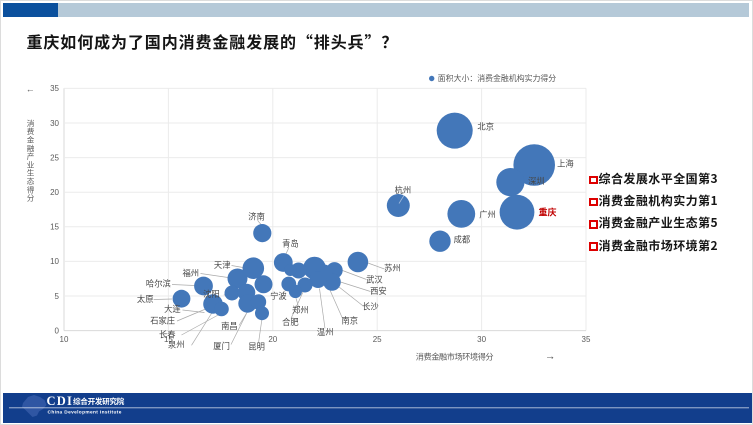 This screenshot has width=753, height=425. Describe the element at coordinates (229, 326) in the screenshot. I see `svg-text: 南昌` at that location.